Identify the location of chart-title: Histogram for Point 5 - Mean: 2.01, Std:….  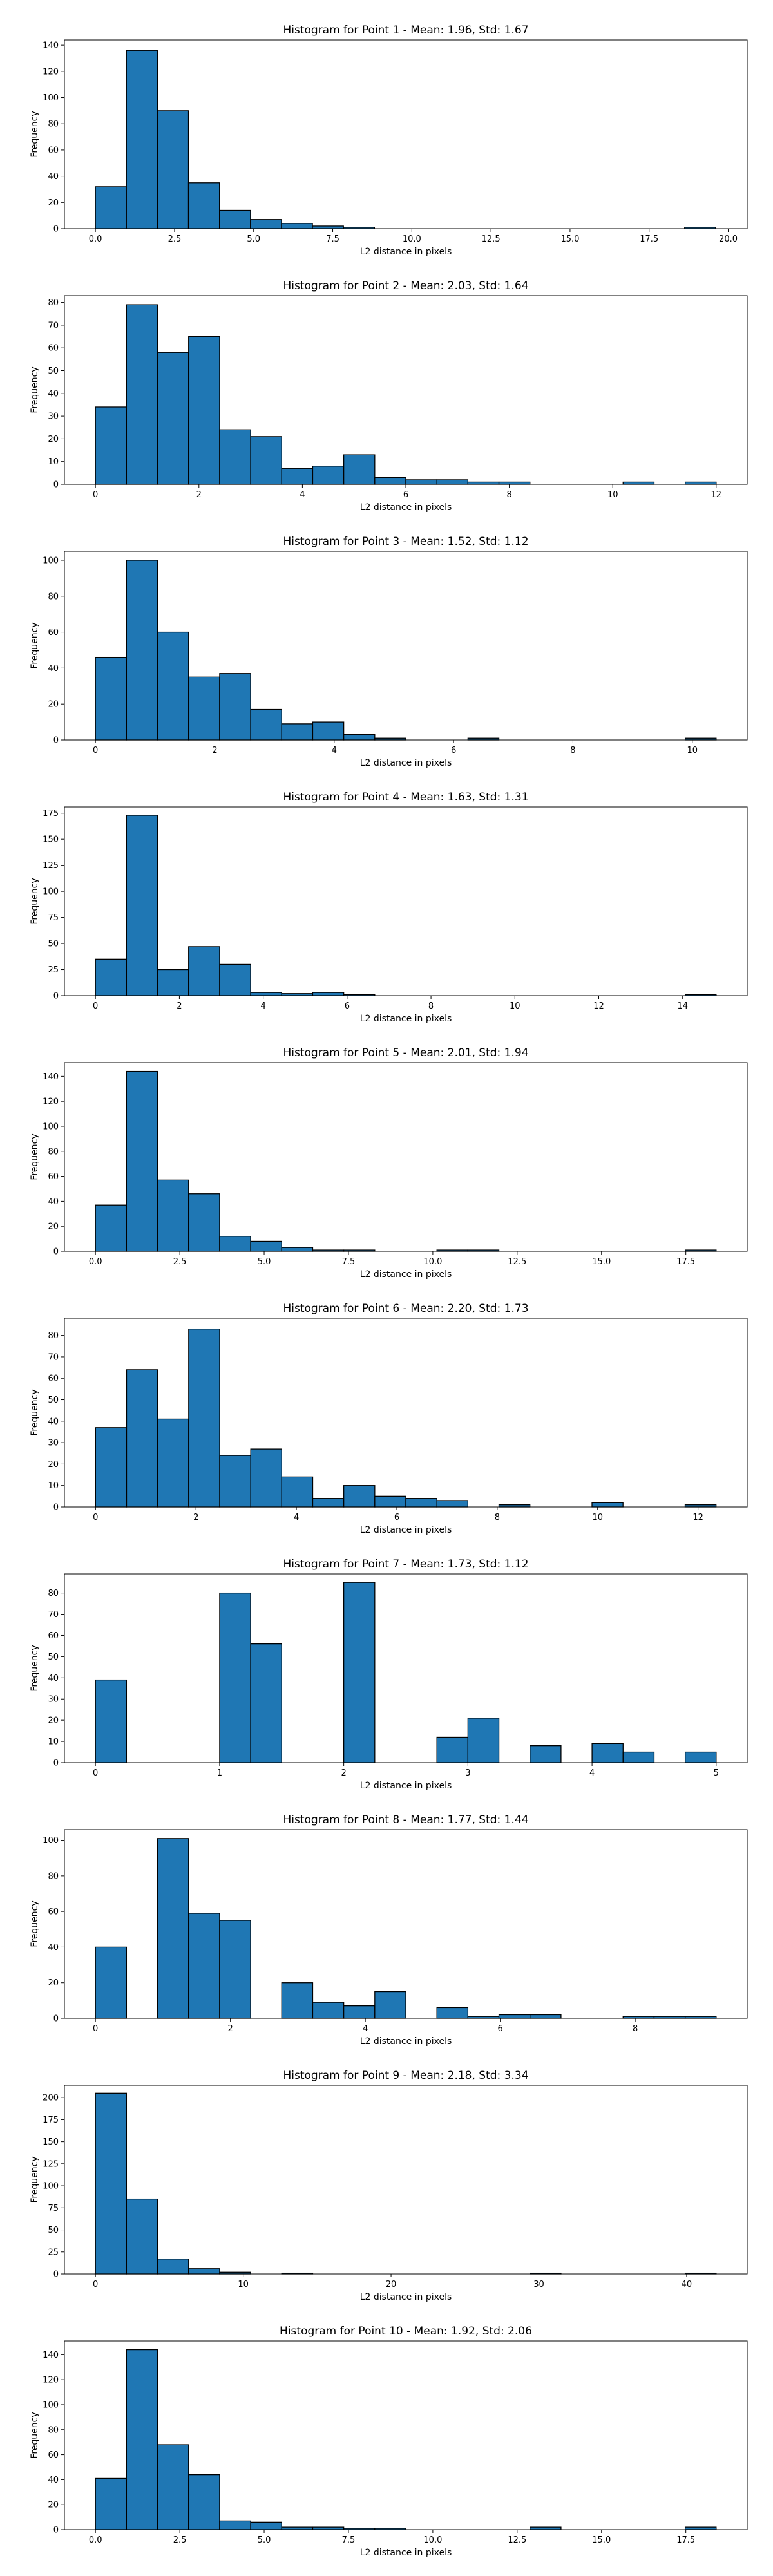
(405, 1052).